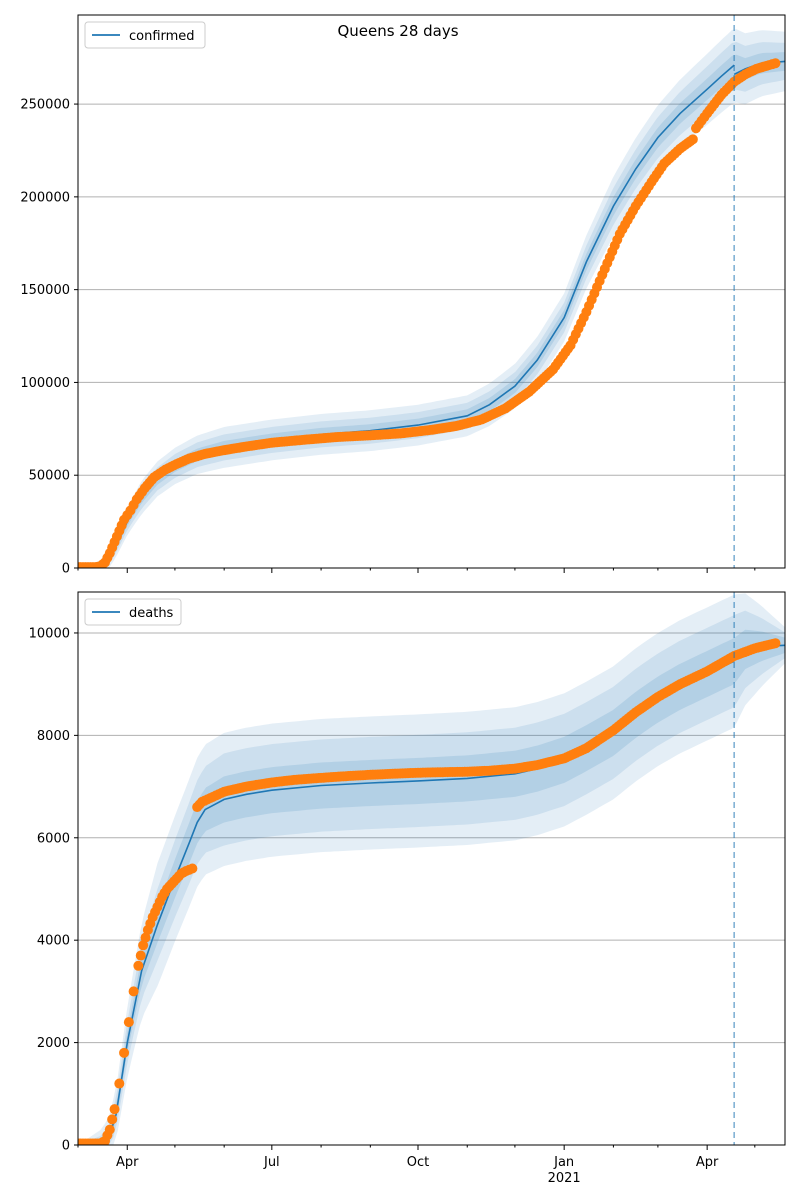 Image resolution: width=800 pixels, height=1200 pixels. Describe the element at coordinates (53, 941) in the screenshot. I see `y-tick-label: 4000` at that location.